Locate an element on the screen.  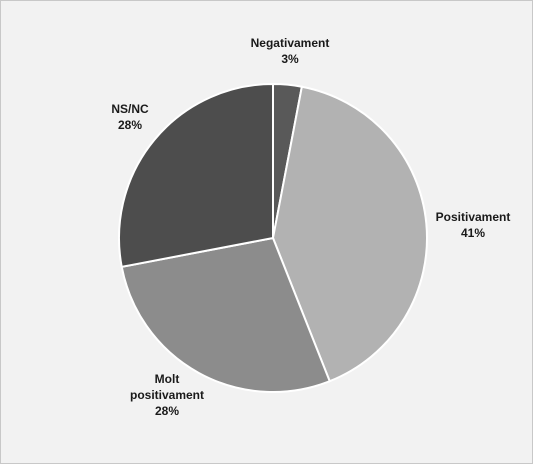
slice-label-molt-positivament: Molt positivament 28% is located at coordinates (167, 395).